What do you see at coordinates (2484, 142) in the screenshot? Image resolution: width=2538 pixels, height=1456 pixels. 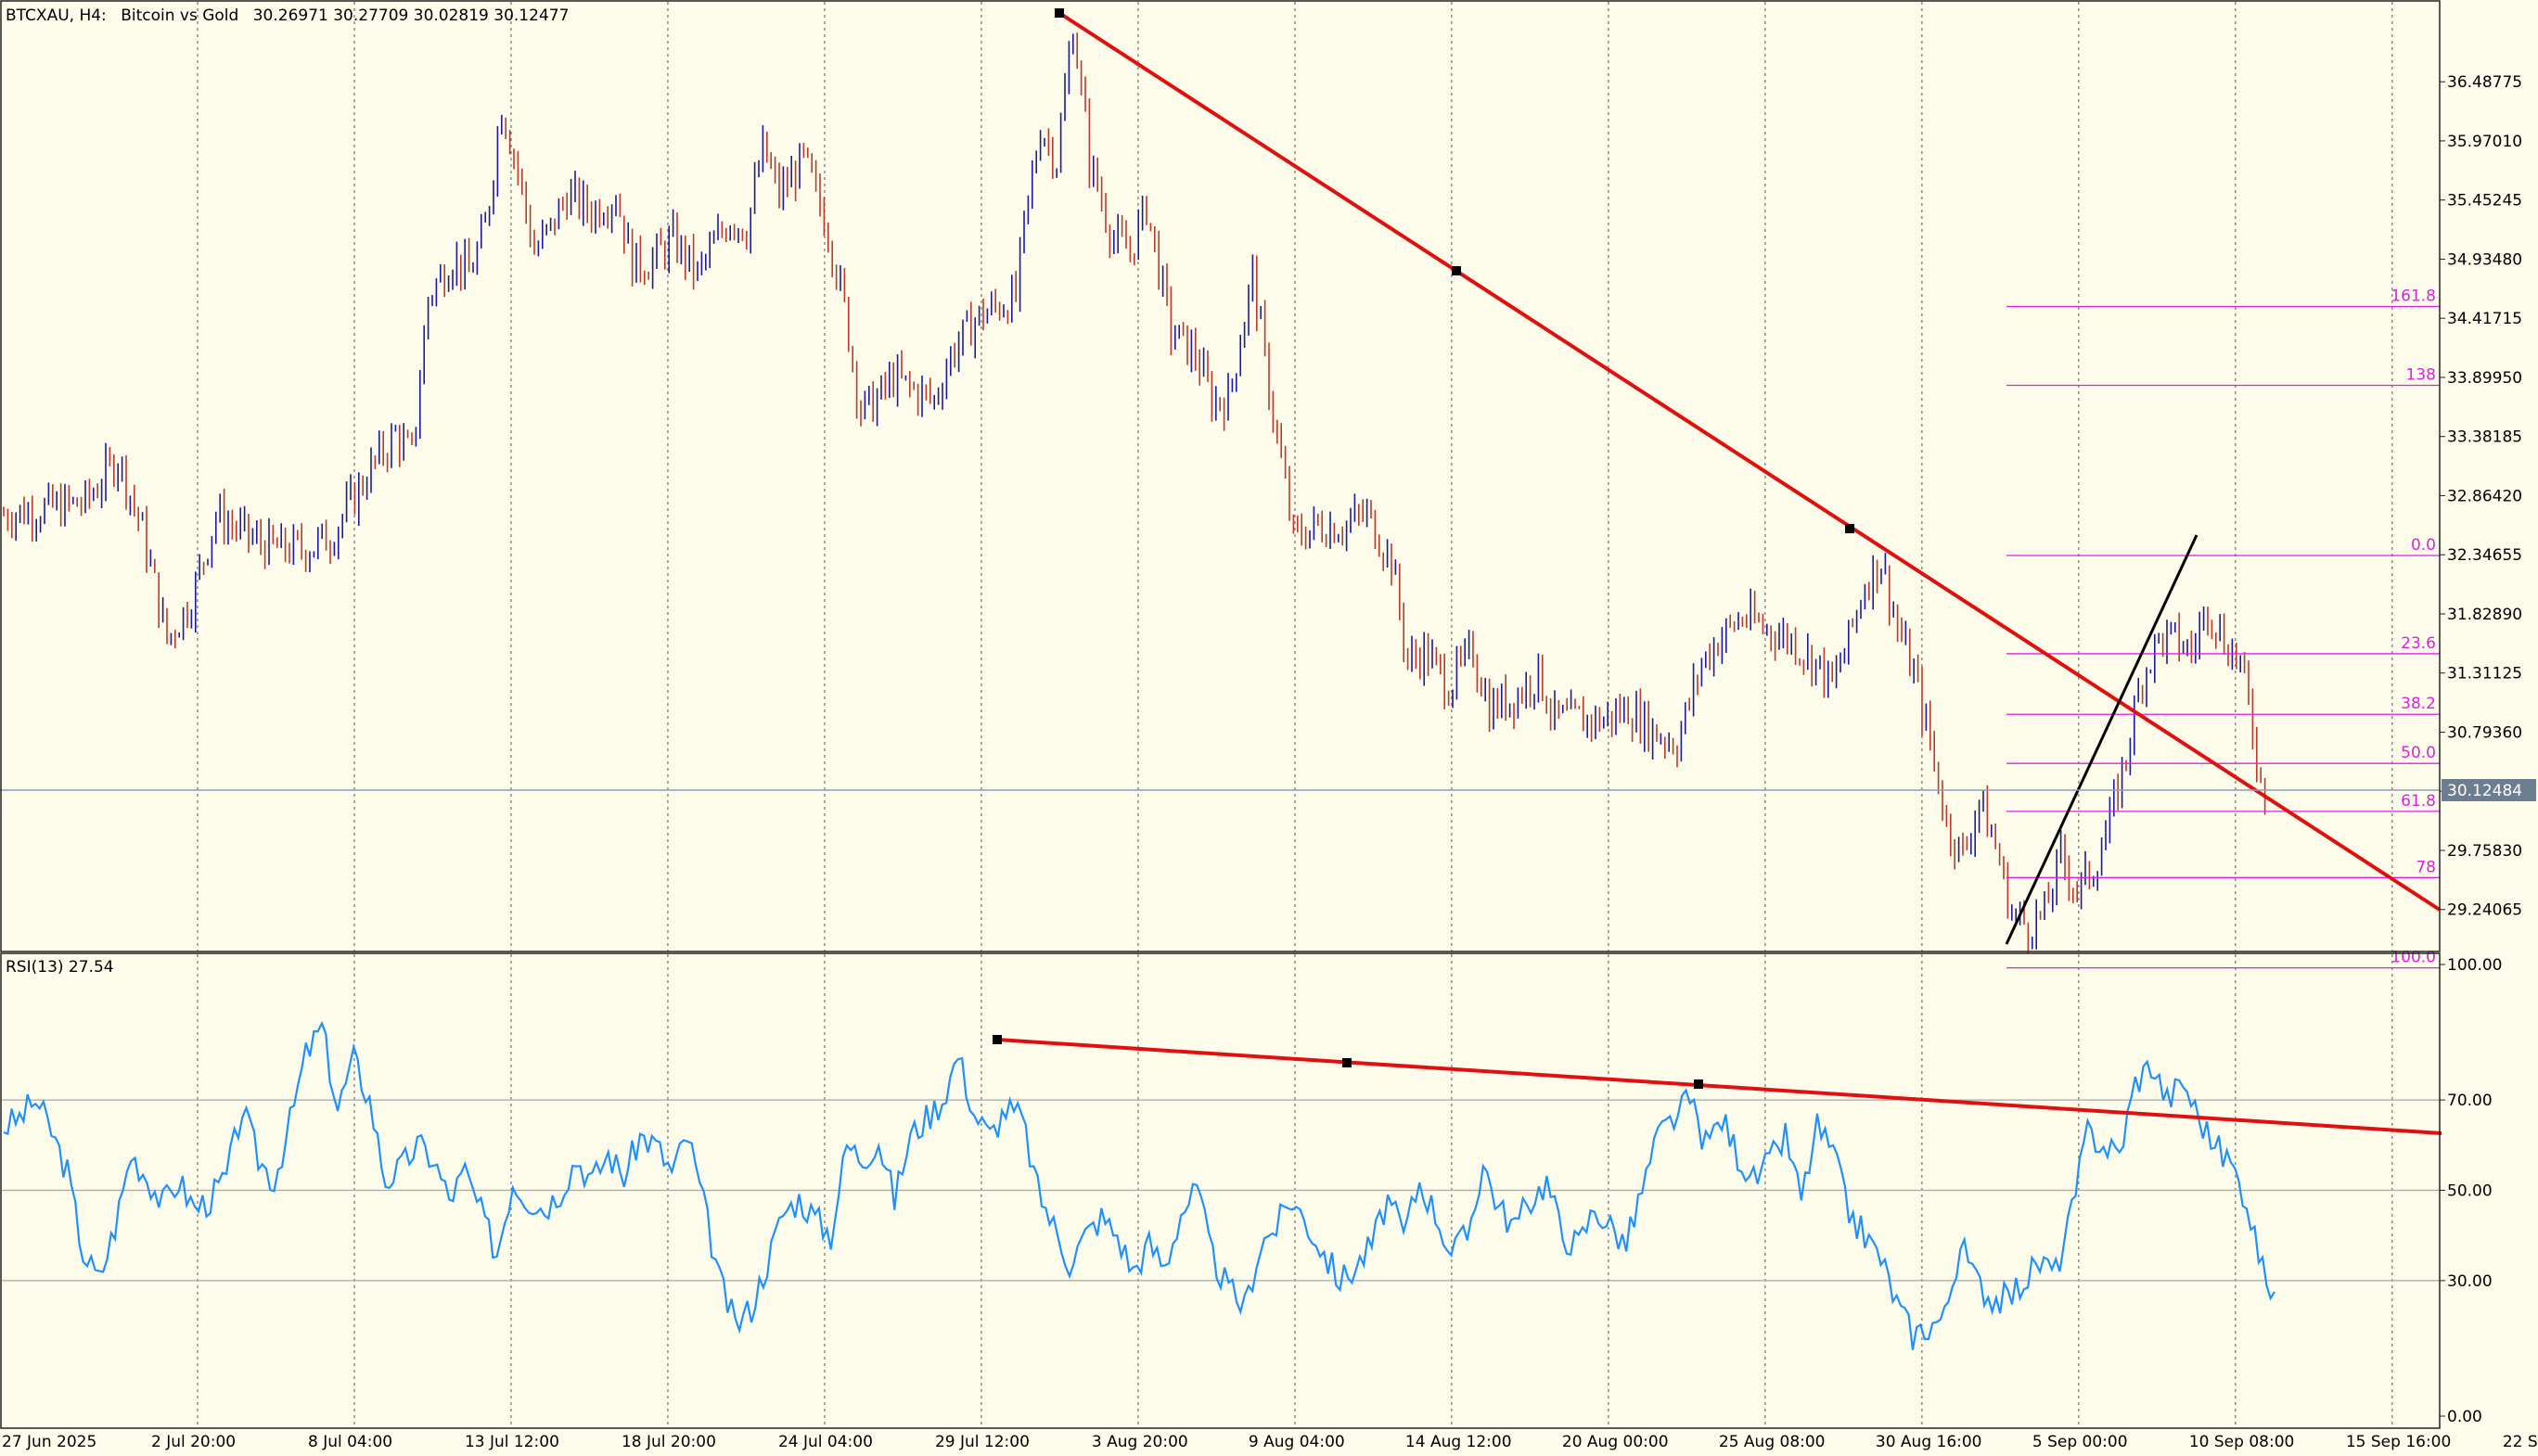 I see `price-tick-label: 35.97010` at bounding box center [2484, 142].